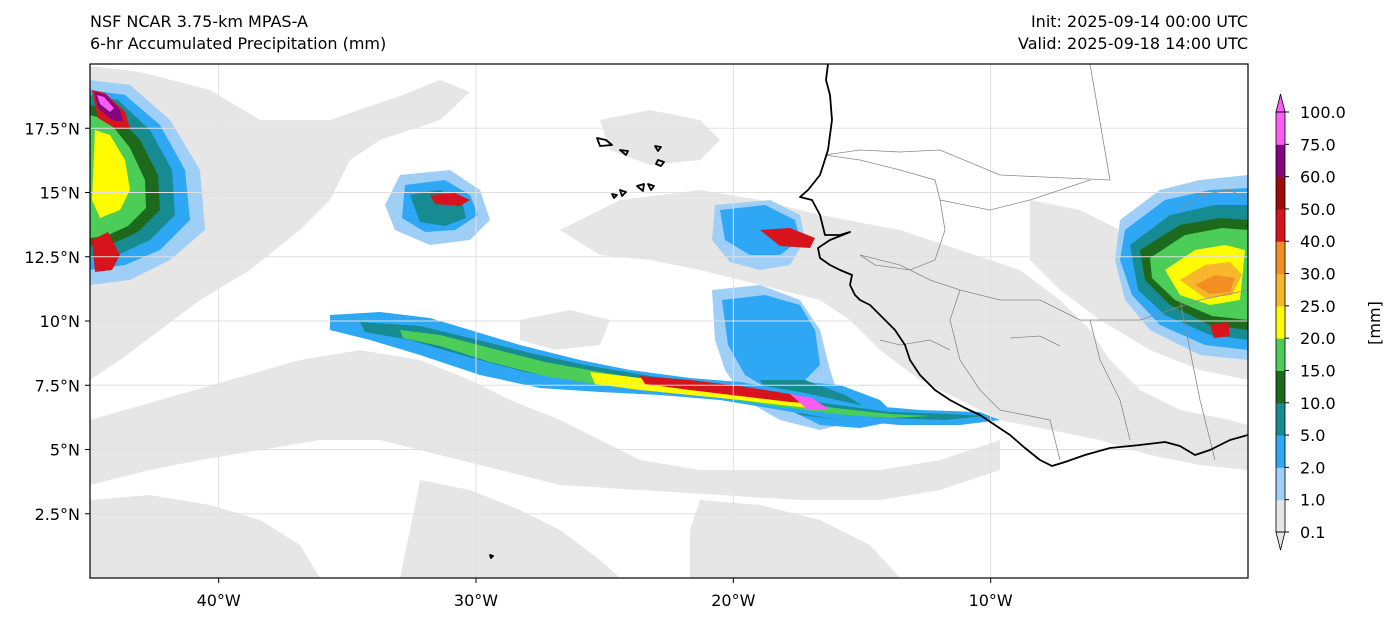  I want to click on colorbar-level-label: 20.0, so click(1318, 338).